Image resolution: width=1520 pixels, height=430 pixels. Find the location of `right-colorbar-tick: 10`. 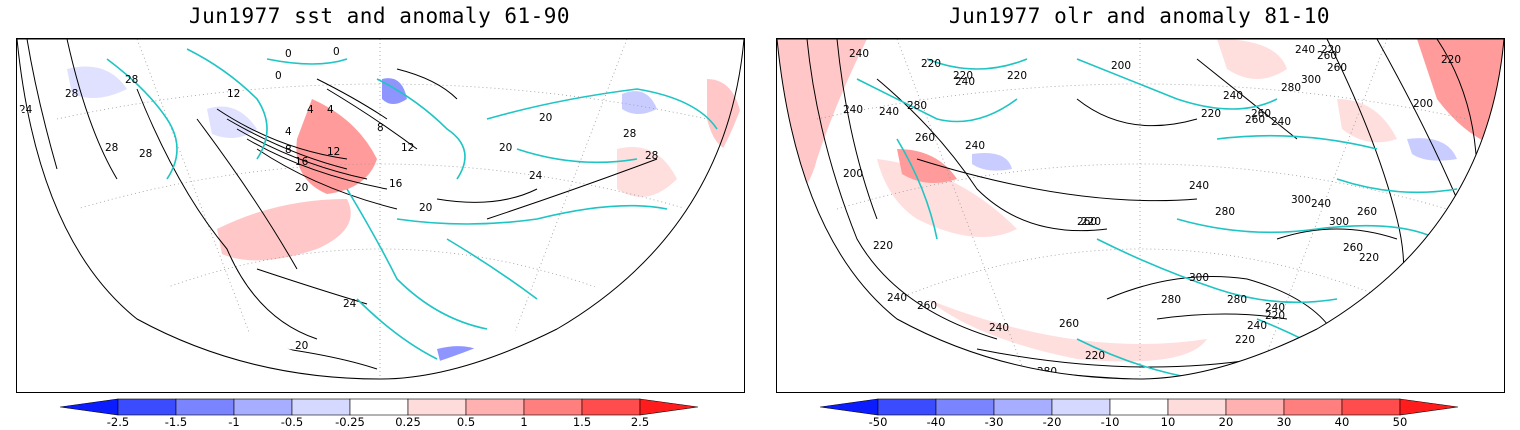

right-colorbar-tick: 10 is located at coordinates (1168, 422).